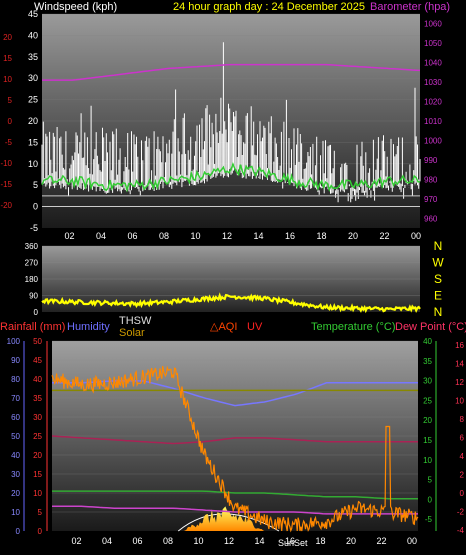  Describe the element at coordinates (258, 236) in the screenshot. I see `x-tick-label: 14` at that location.